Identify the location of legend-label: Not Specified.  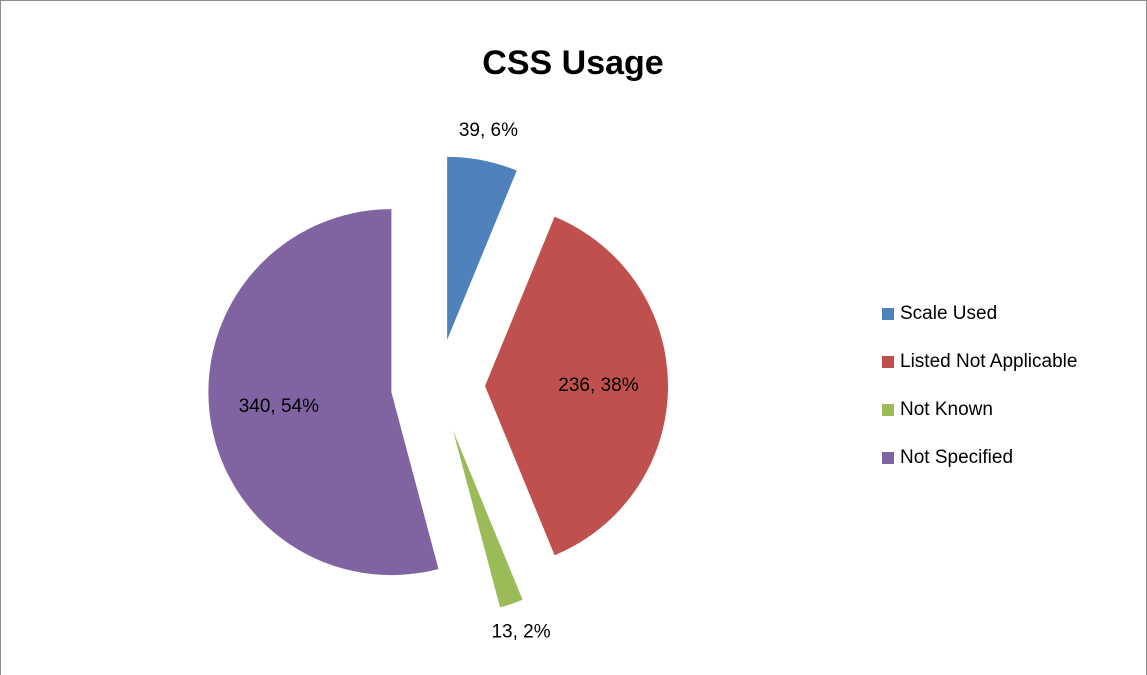
(956, 457).